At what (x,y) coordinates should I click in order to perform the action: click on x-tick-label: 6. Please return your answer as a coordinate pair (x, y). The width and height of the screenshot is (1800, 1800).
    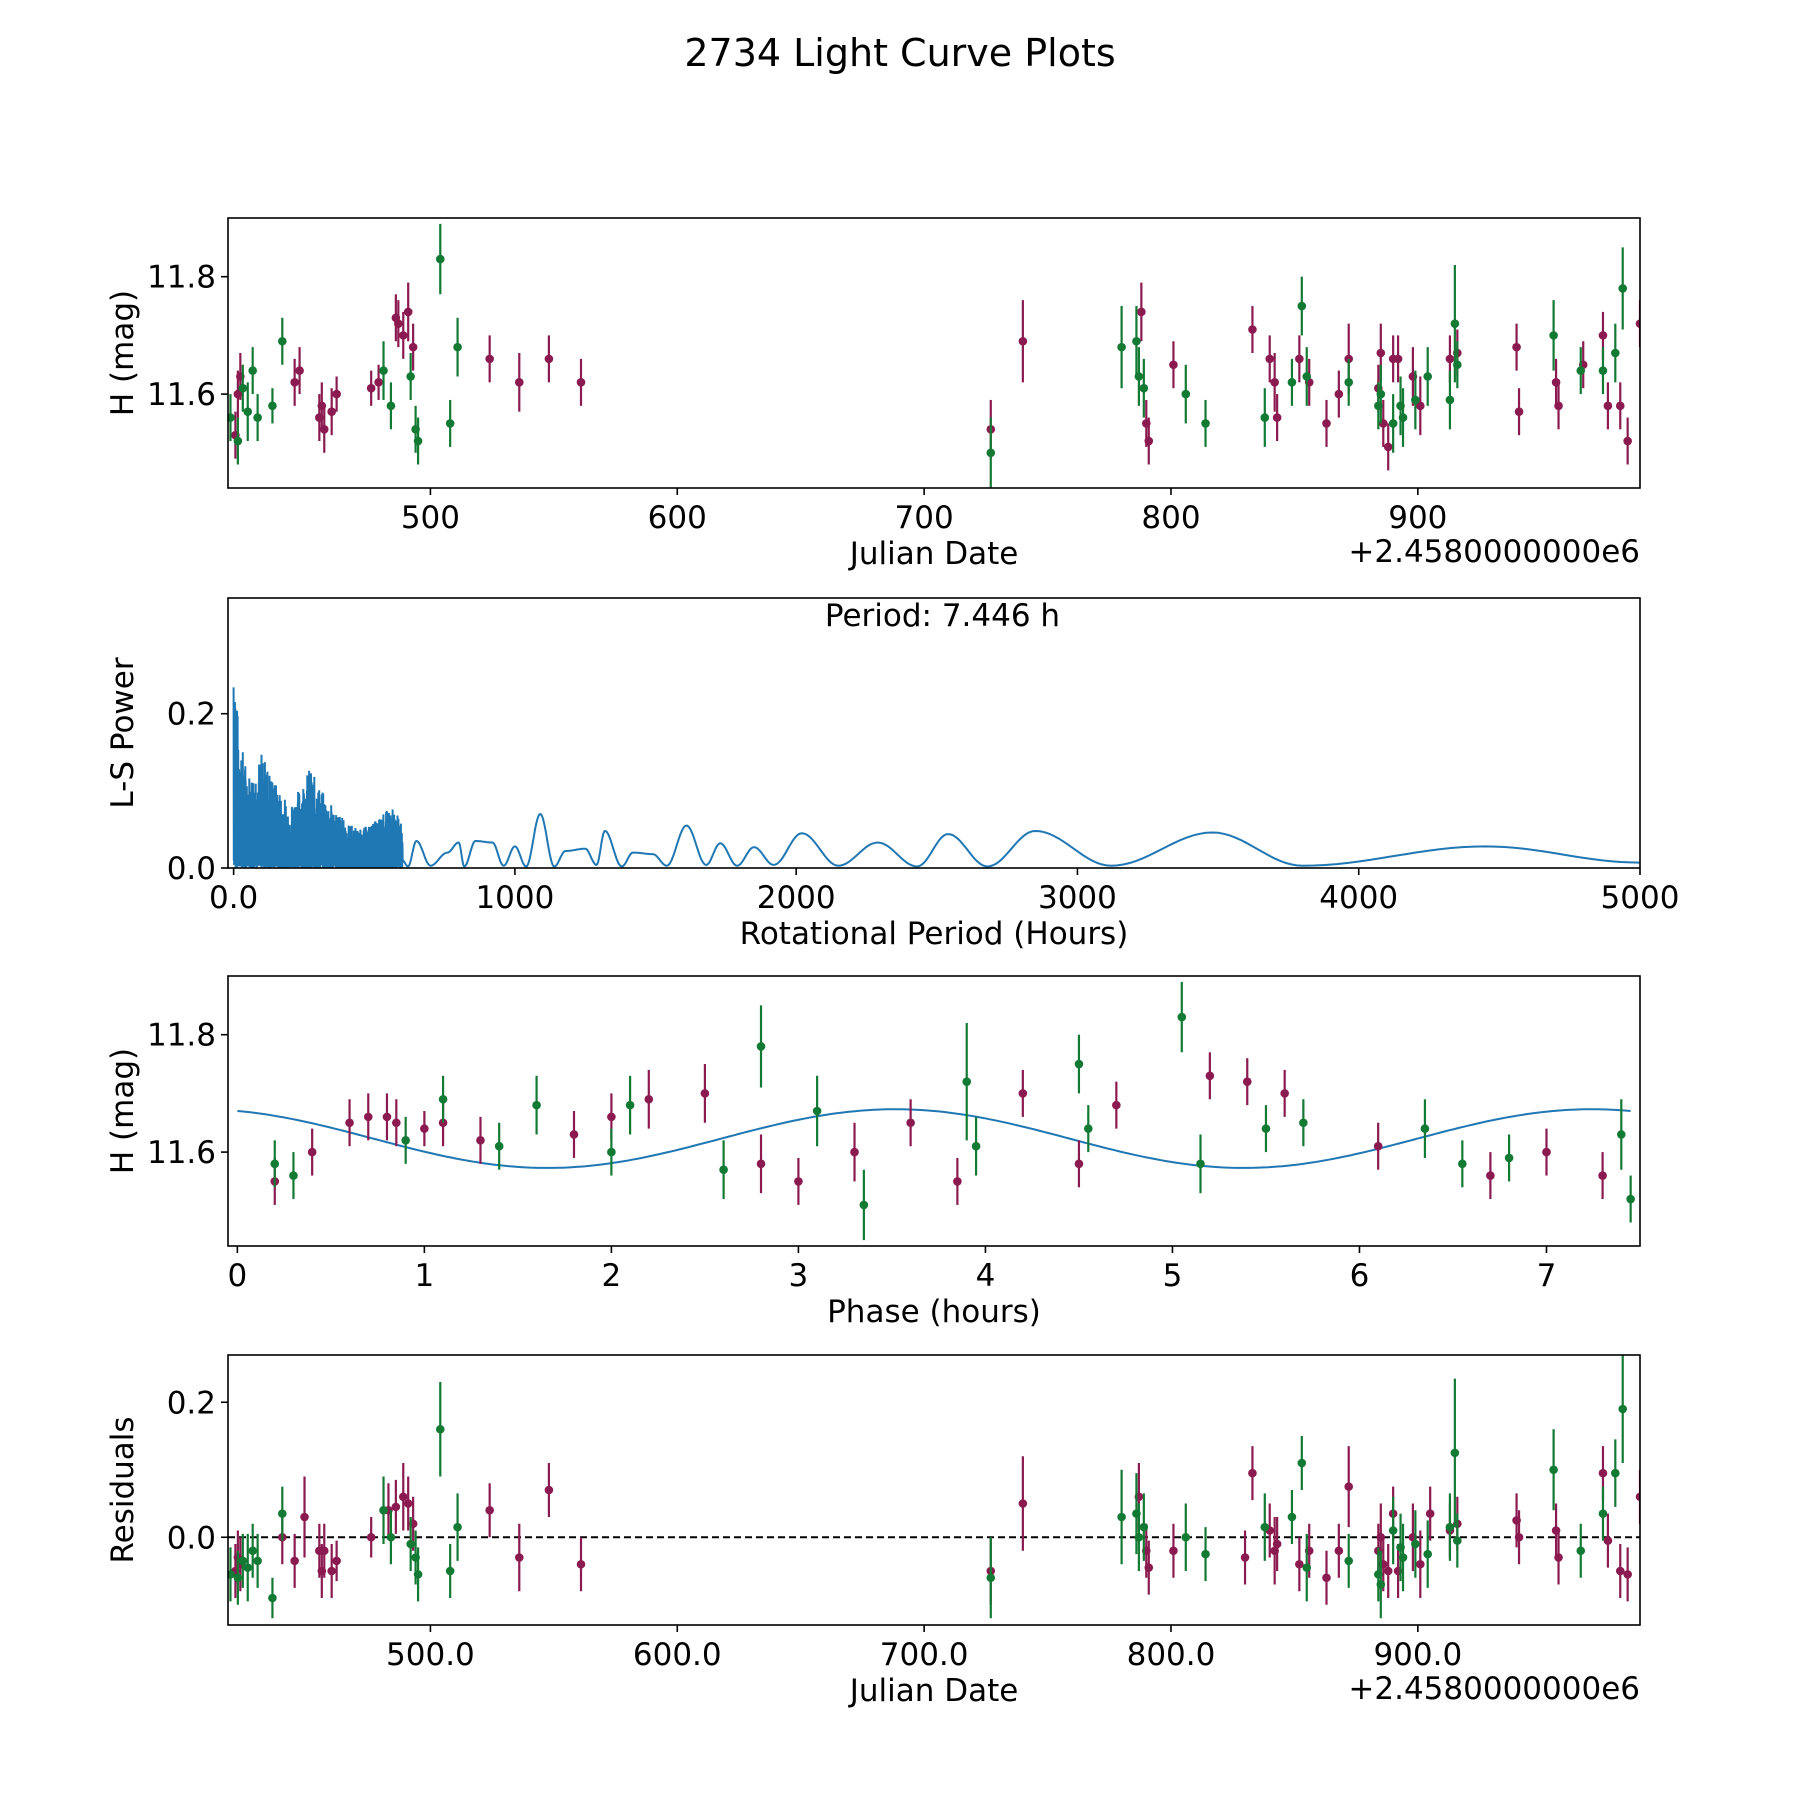
    Looking at the image, I should click on (1360, 1276).